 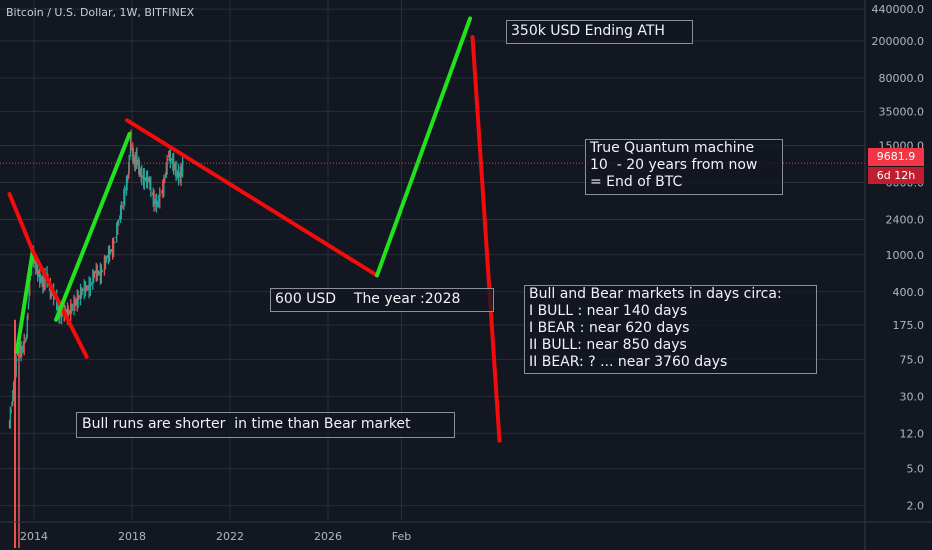 I want to click on y-tick-label: 30.0, so click(x=912, y=396).